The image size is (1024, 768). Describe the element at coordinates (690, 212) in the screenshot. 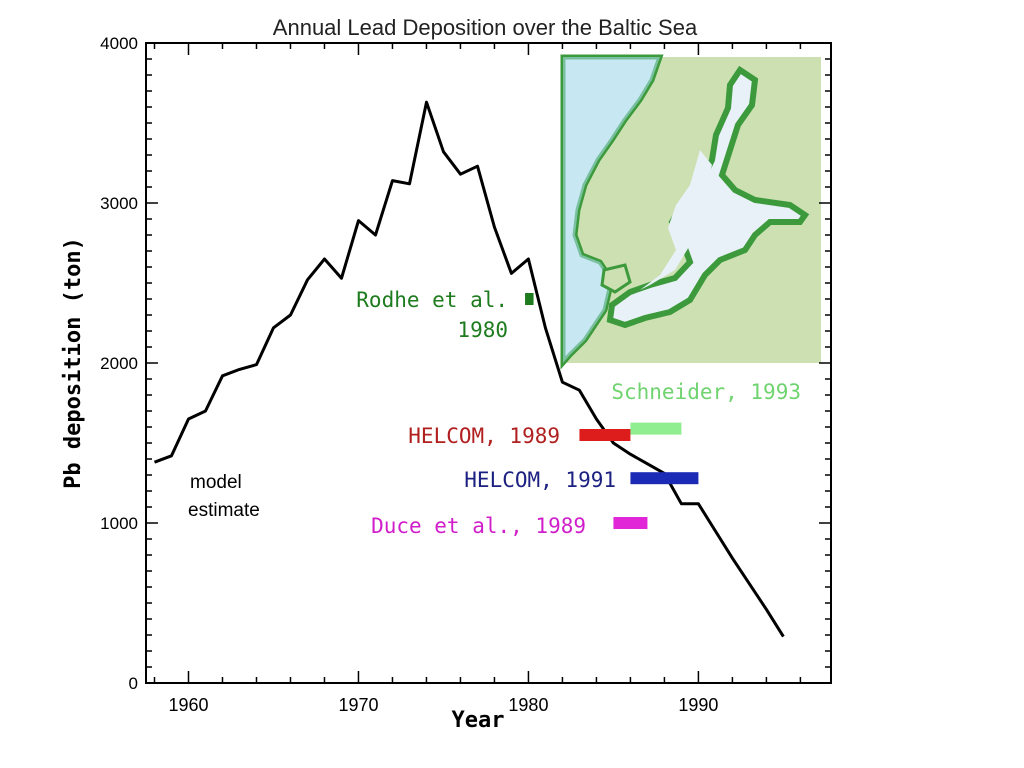

I see `baltic-sea-map-icon` at that location.